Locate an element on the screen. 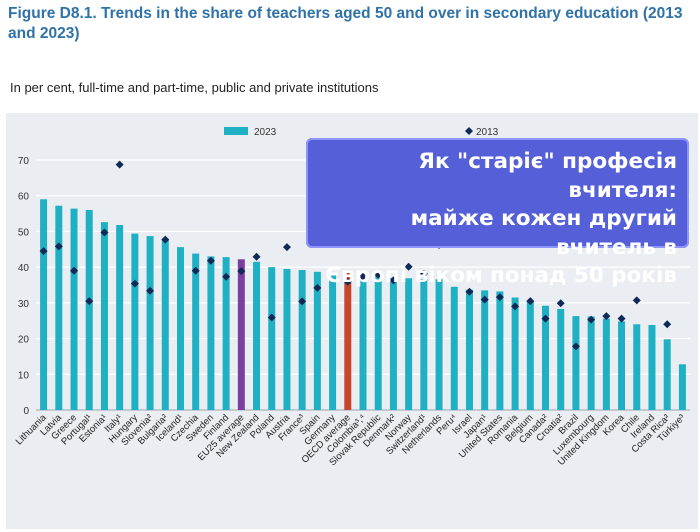 The height and width of the screenshot is (532, 700). caption-line-1: Як "старіє" професія вчителя: is located at coordinates (547, 176).